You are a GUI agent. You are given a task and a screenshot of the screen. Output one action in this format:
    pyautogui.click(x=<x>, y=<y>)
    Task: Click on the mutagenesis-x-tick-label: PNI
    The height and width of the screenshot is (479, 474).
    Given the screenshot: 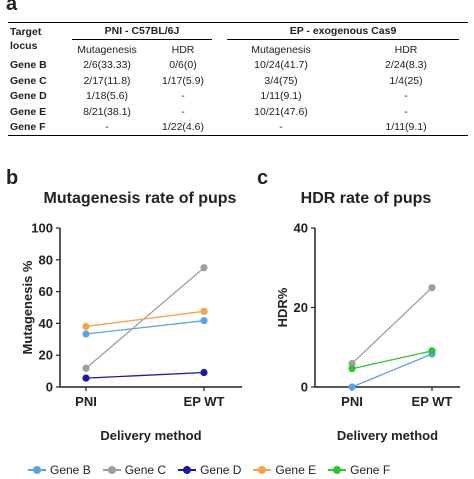 What is the action you would take?
    pyautogui.click(x=86, y=401)
    